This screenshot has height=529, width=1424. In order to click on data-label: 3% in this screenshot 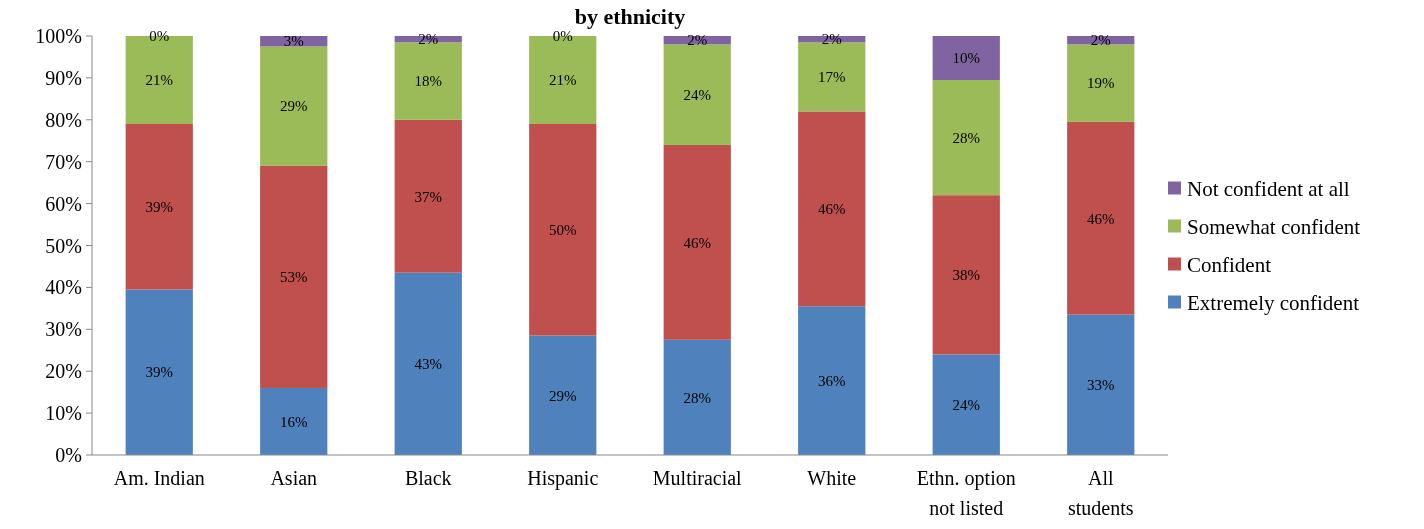, I will do `click(293, 41)`.